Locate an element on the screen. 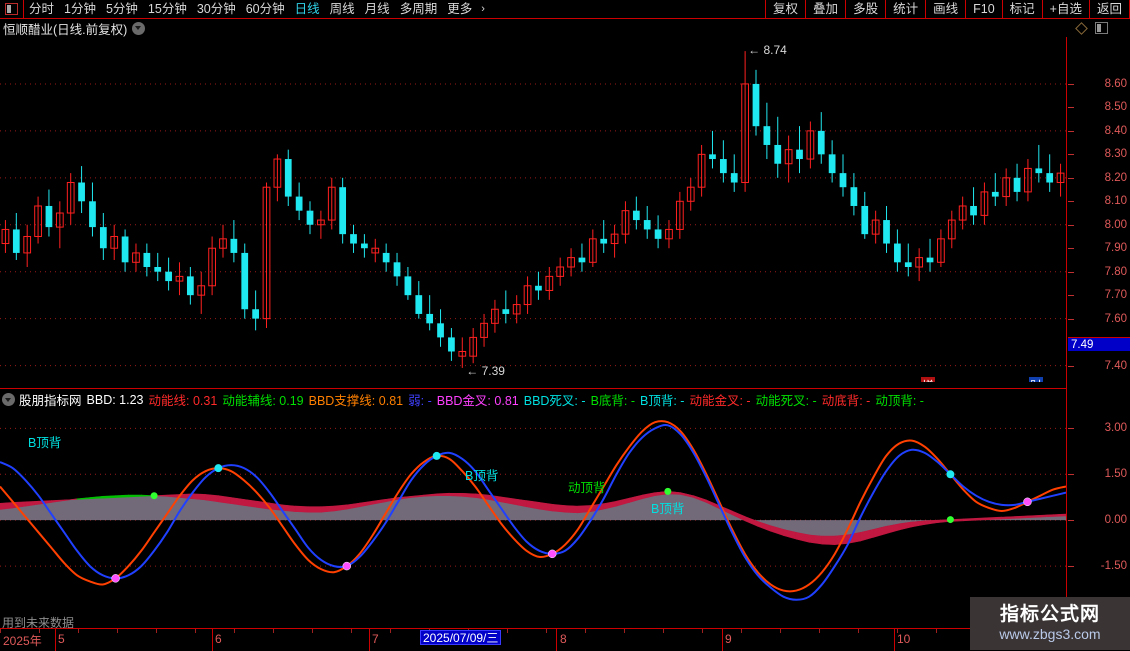 Image resolution: width=1130 pixels, height=651 pixels. sell-marker: S is located at coordinates (379, 381).